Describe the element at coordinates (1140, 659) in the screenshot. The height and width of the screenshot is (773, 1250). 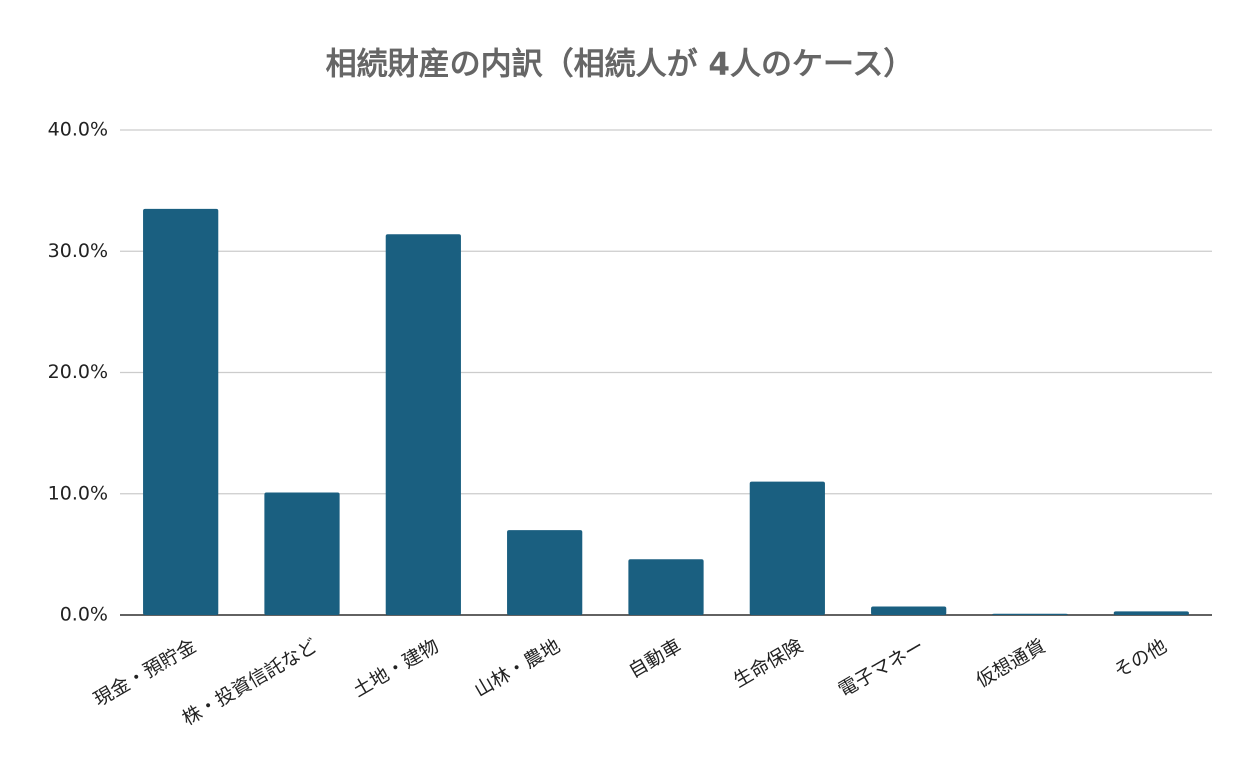
I see `x-tick-label: その他` at that location.